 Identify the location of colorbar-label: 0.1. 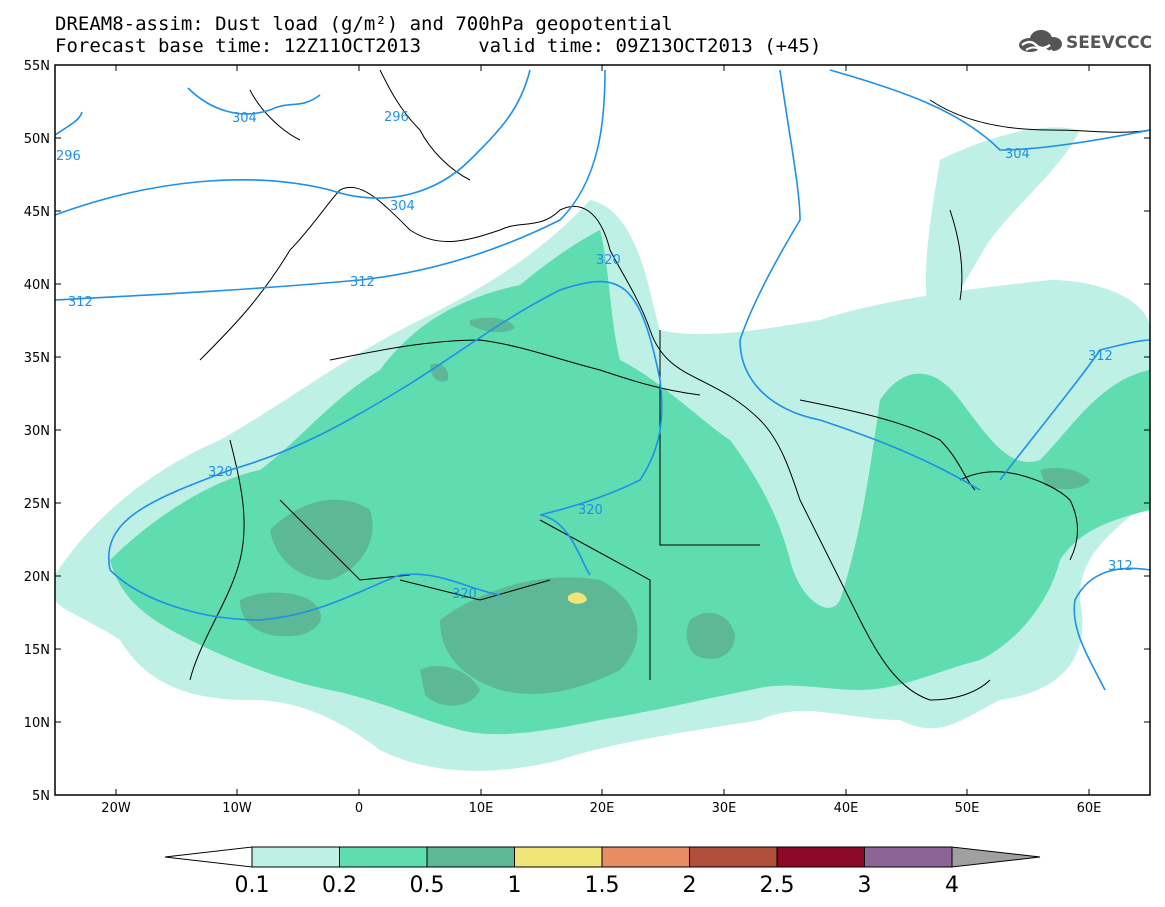
(252, 885).